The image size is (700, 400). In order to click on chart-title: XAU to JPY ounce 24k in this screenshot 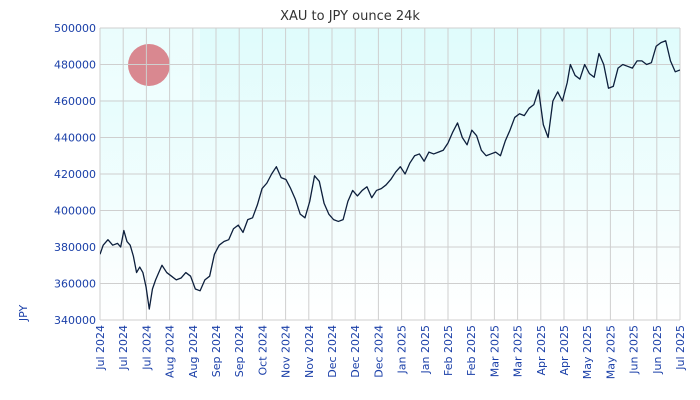, I will do `click(350, 16)`.